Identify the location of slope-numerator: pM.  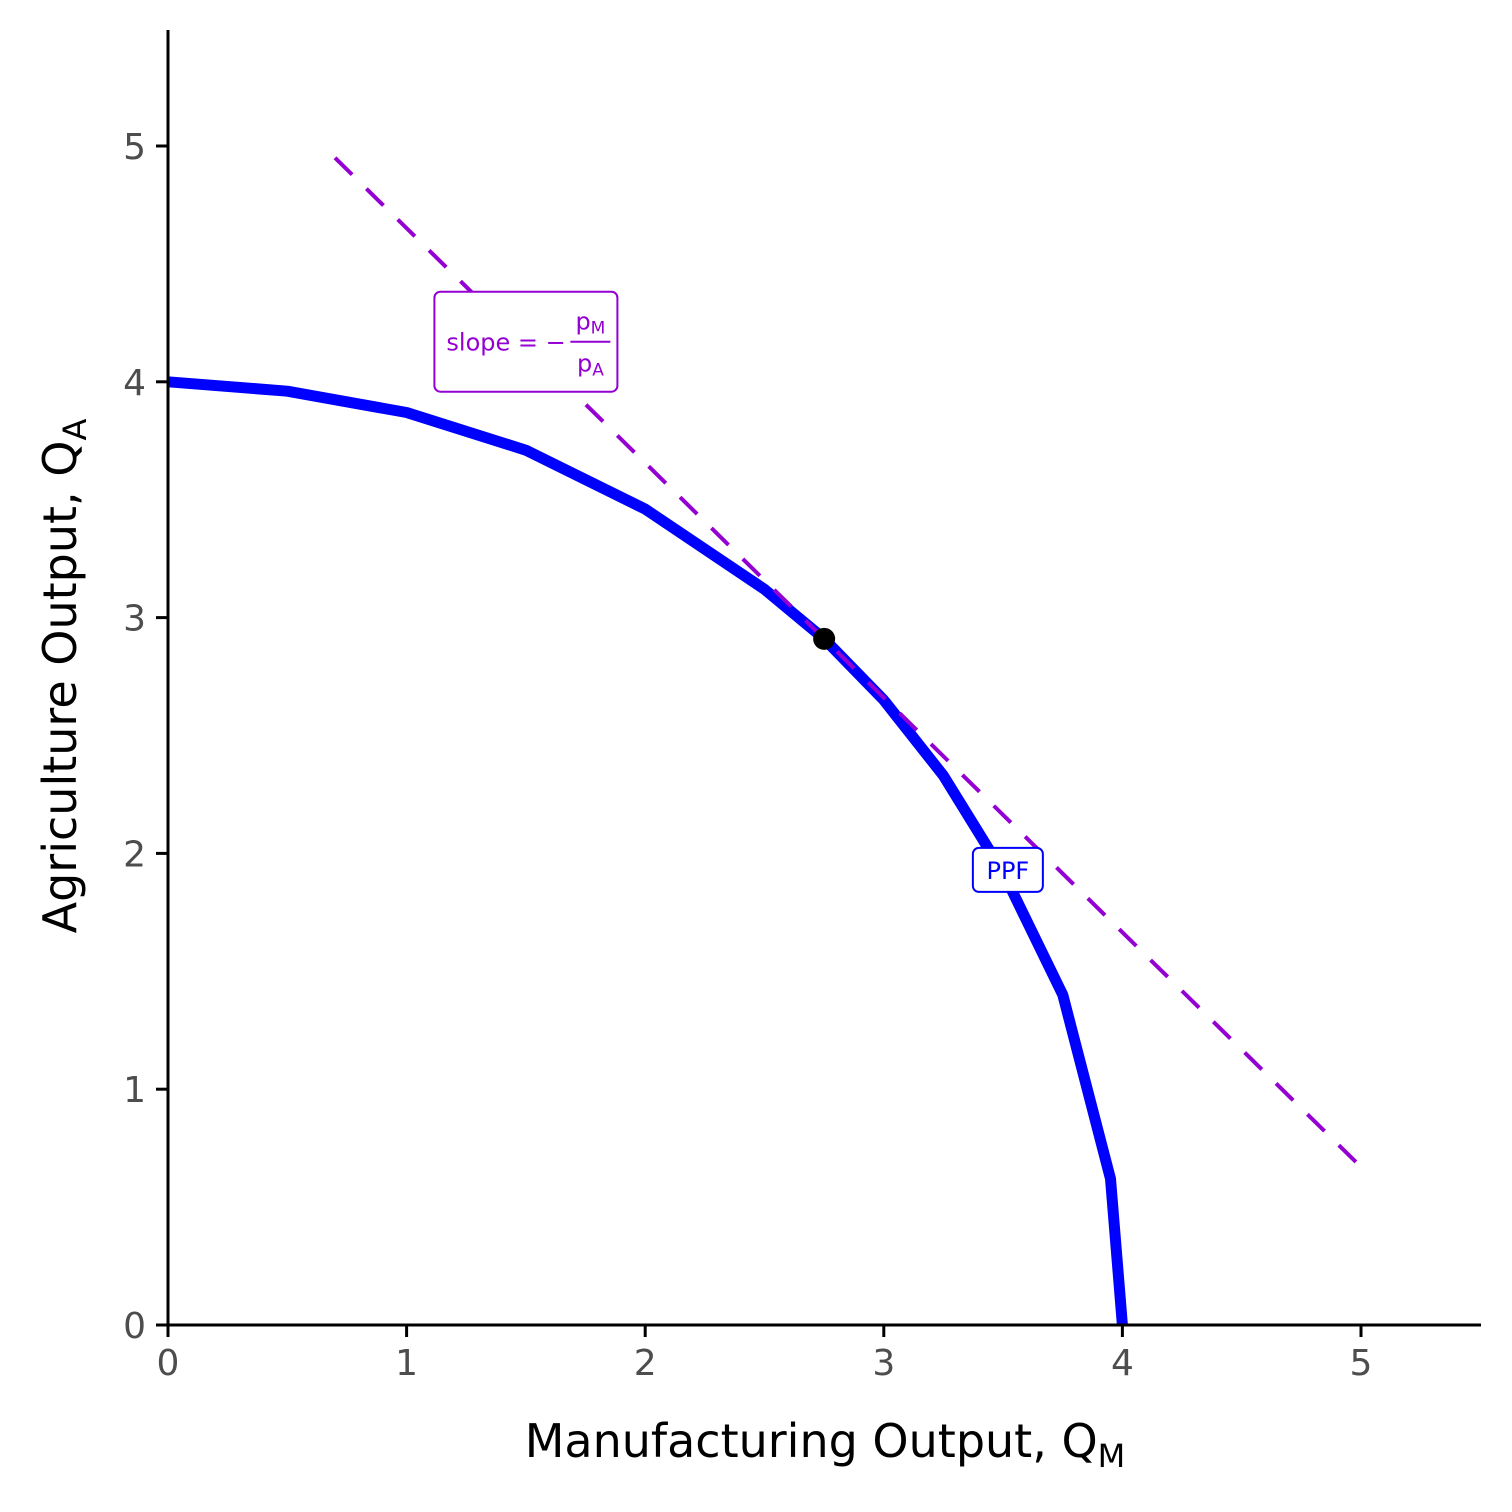
(590, 323).